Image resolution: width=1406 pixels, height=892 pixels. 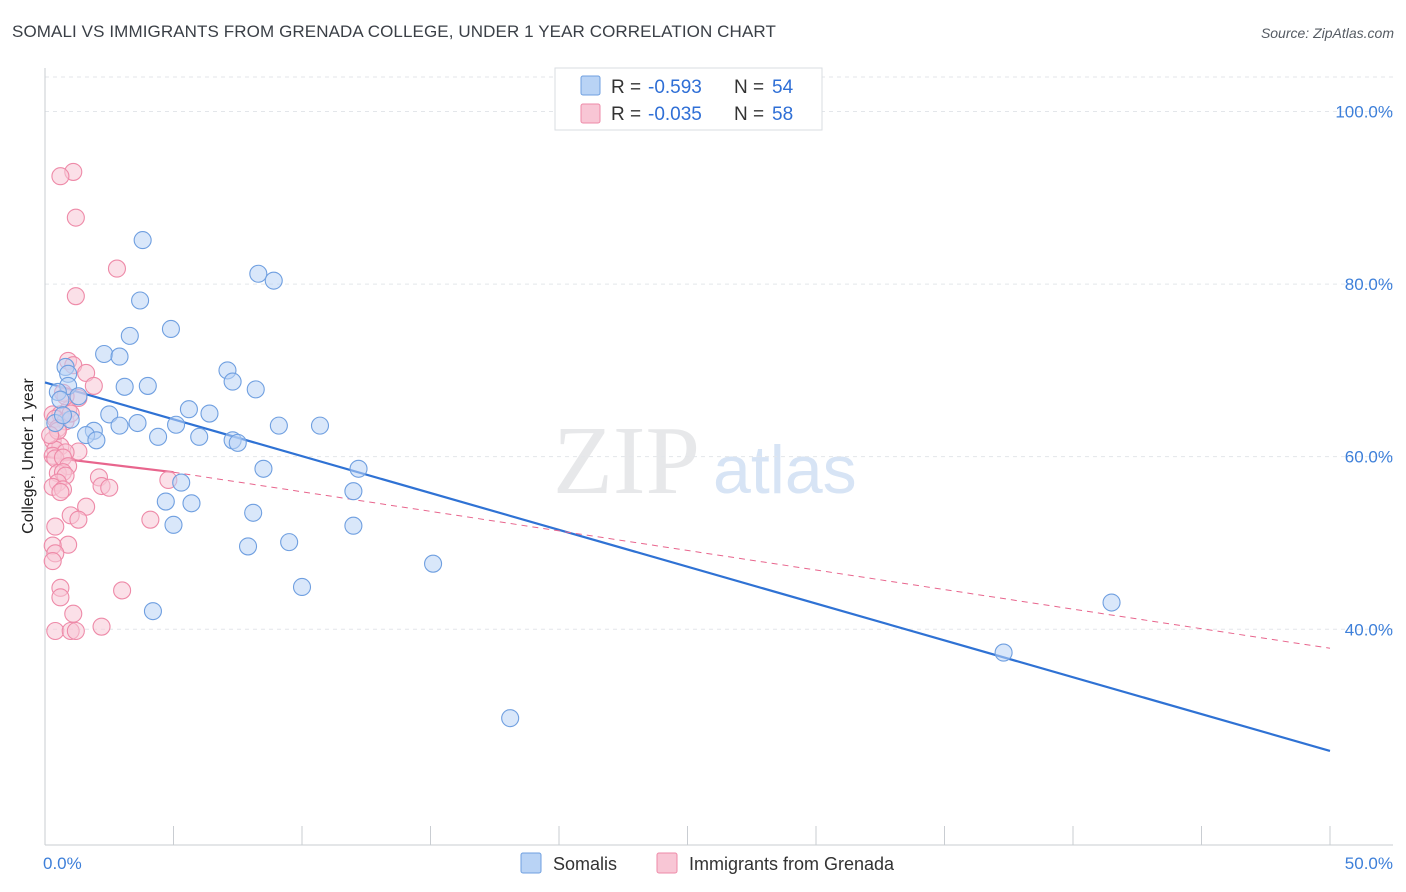 I want to click on y-tick-label: 80.0%, so click(x=1369, y=284).